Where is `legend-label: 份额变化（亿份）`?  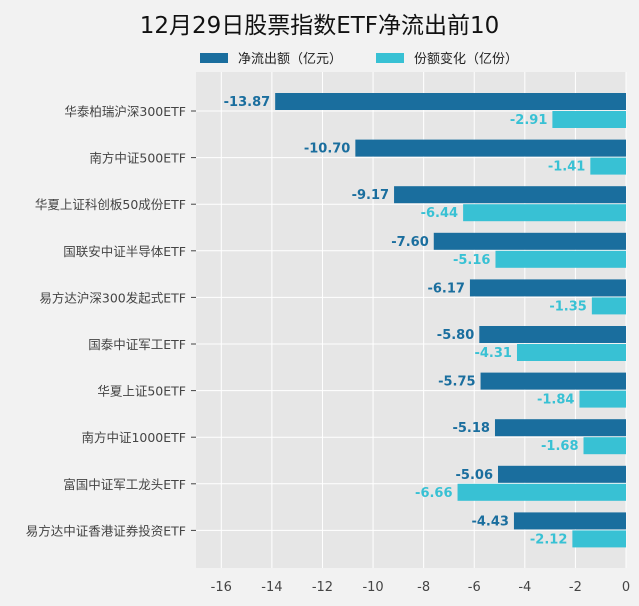
legend-label: 份额变化（亿份） is located at coordinates (466, 59).